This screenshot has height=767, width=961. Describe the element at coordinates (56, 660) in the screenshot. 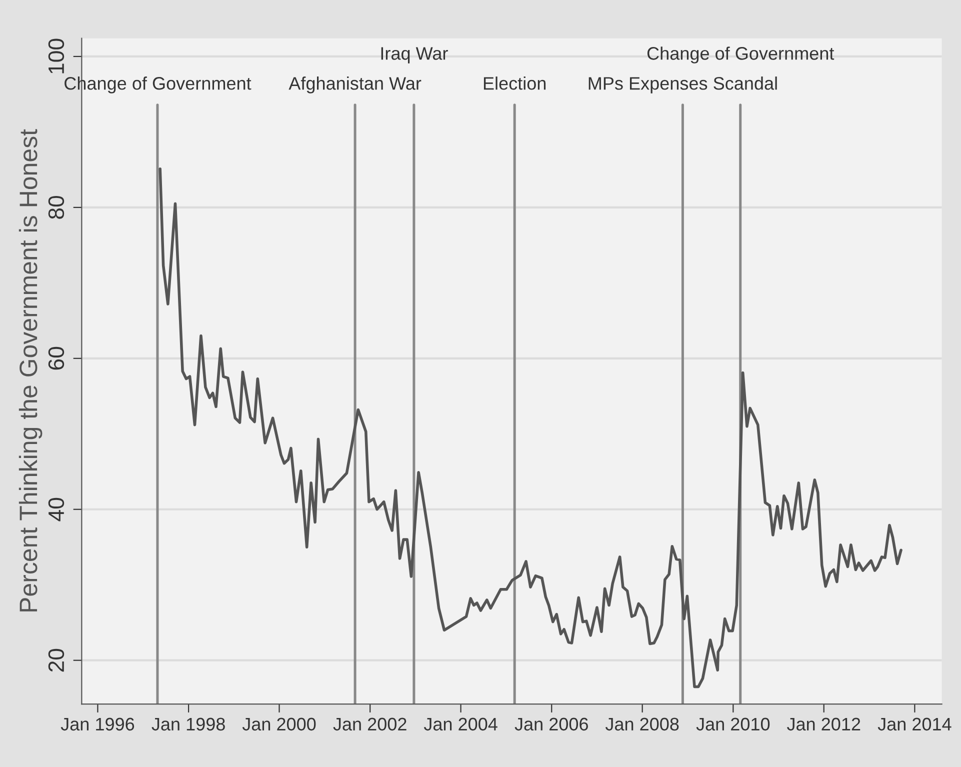

I see `y-tick-label: 20` at that location.